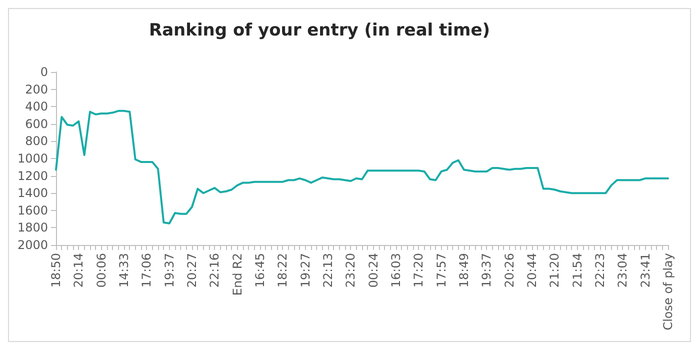 Image resolution: width=699 pixels, height=350 pixels. What do you see at coordinates (396, 270) in the screenshot?
I see `x-tick-label: 16:03` at bounding box center [396, 270].